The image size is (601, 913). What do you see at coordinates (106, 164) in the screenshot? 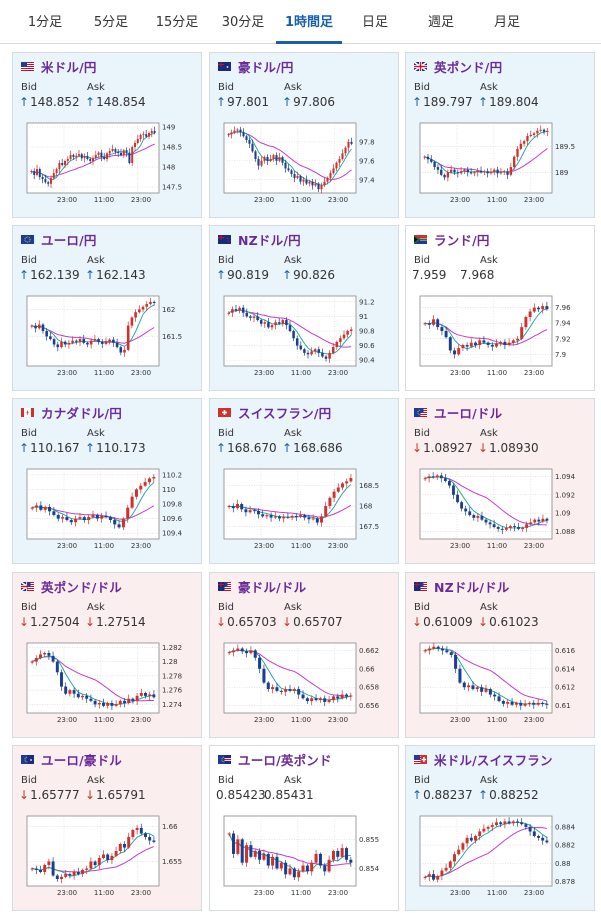
I see `price-chart: 149 148.5 148 147.5 23:00 11:00 23:00` at bounding box center [106, 164].